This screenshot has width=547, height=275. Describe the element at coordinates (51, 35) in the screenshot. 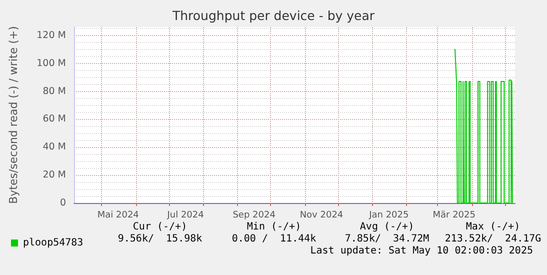

I see `y-tick-label: 120 M` at that location.